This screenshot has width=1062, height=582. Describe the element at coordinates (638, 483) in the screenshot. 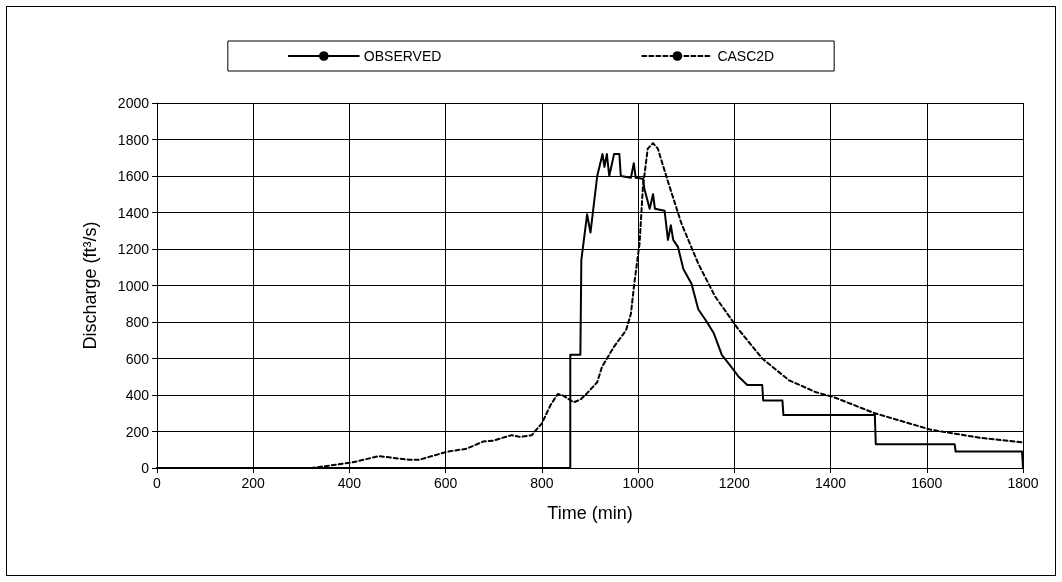

I see `x-tick-label: 1000` at that location.